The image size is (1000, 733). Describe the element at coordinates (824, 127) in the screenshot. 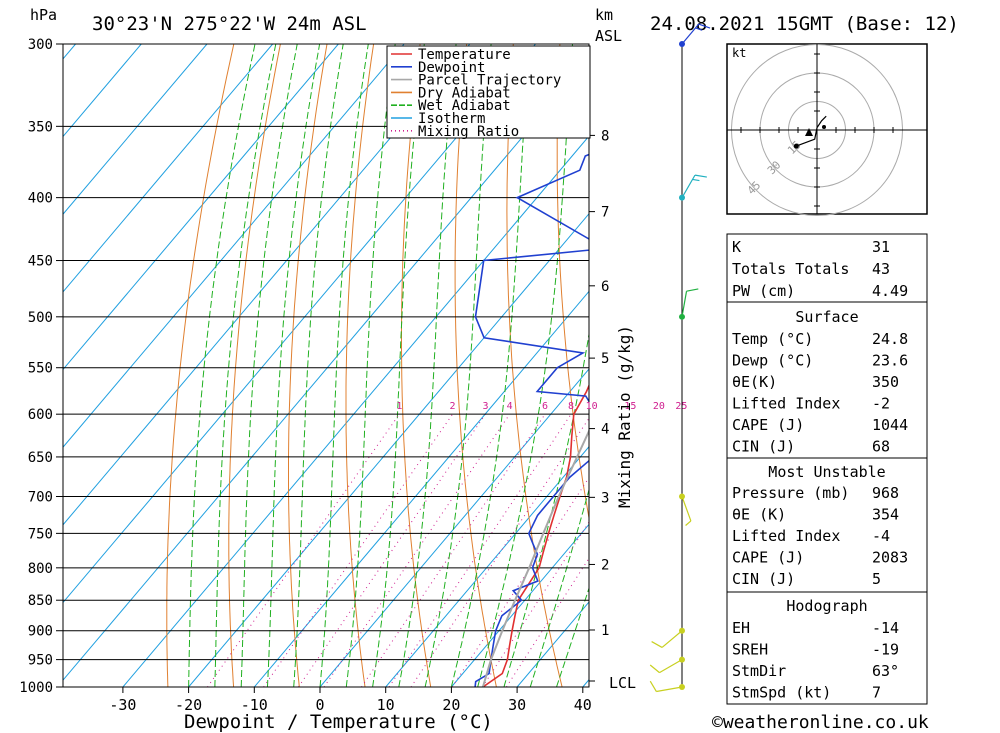

I see `hodo-storm-dot` at that location.